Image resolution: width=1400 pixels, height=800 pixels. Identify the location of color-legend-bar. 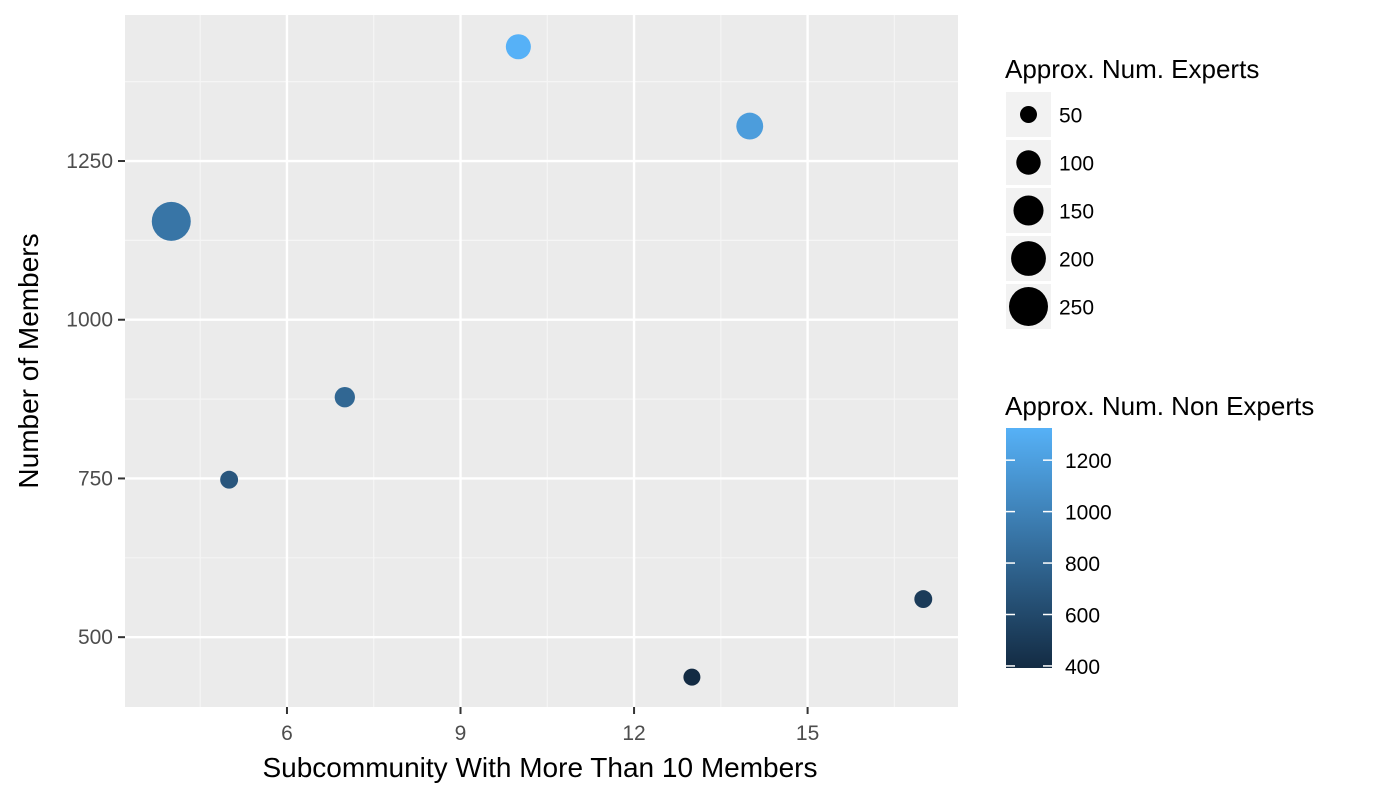
(1029, 548).